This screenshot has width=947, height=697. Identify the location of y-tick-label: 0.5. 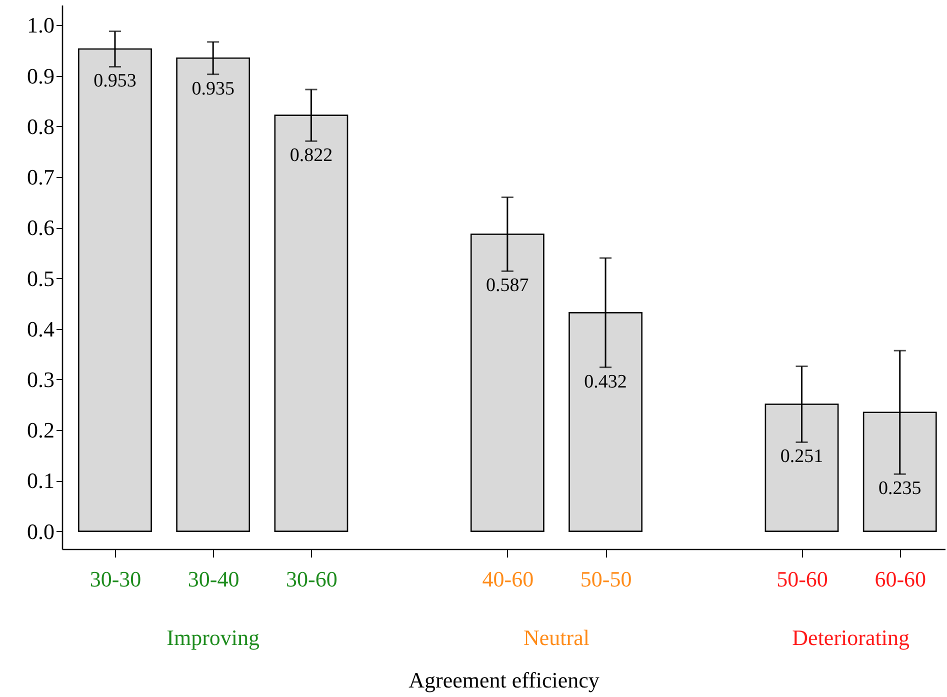
(40, 278).